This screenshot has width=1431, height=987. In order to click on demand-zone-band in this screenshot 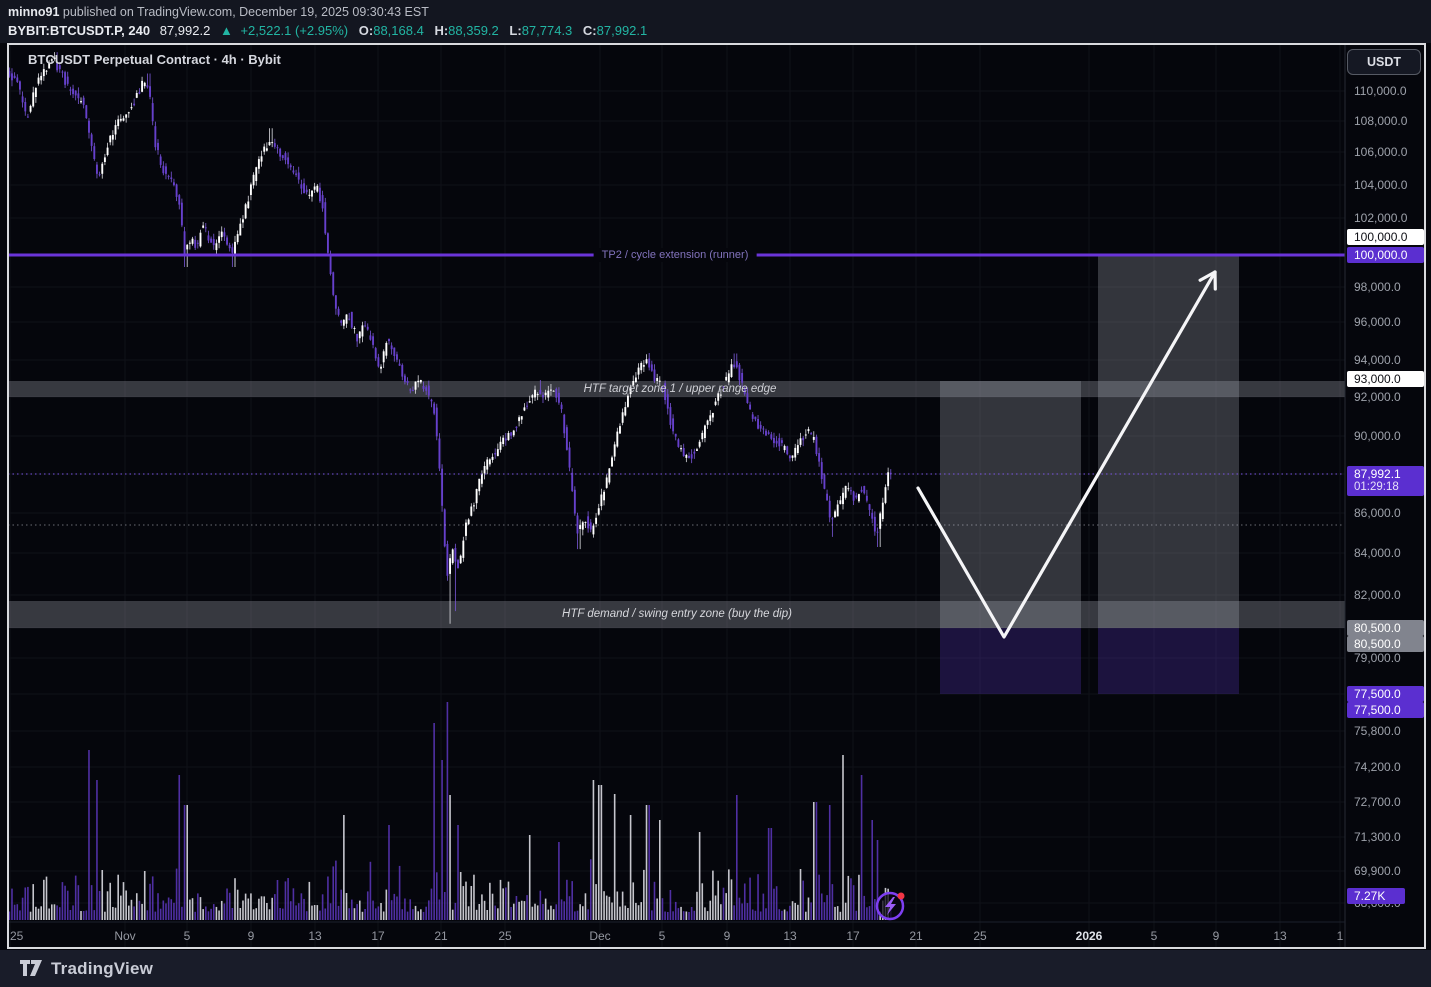, I will do `click(676, 614)`.